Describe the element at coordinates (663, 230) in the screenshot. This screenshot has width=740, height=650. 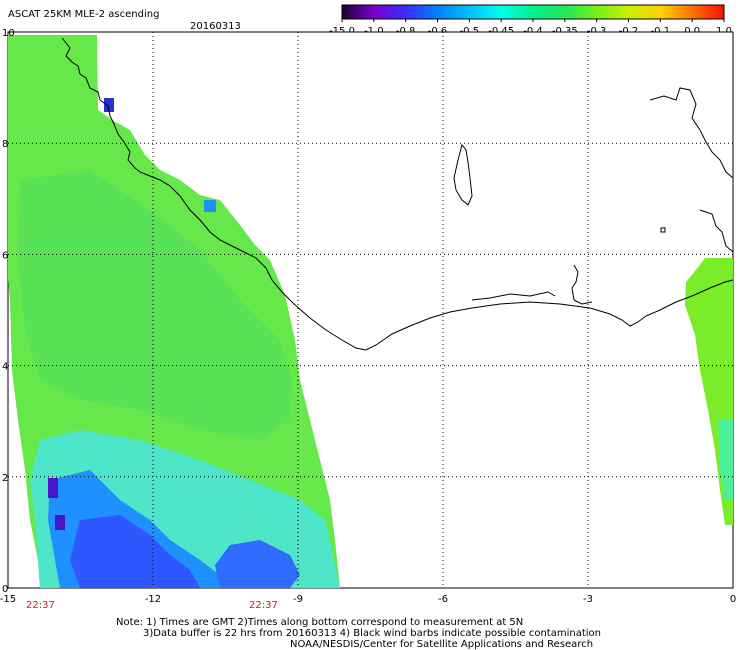
I see `small-island` at that location.